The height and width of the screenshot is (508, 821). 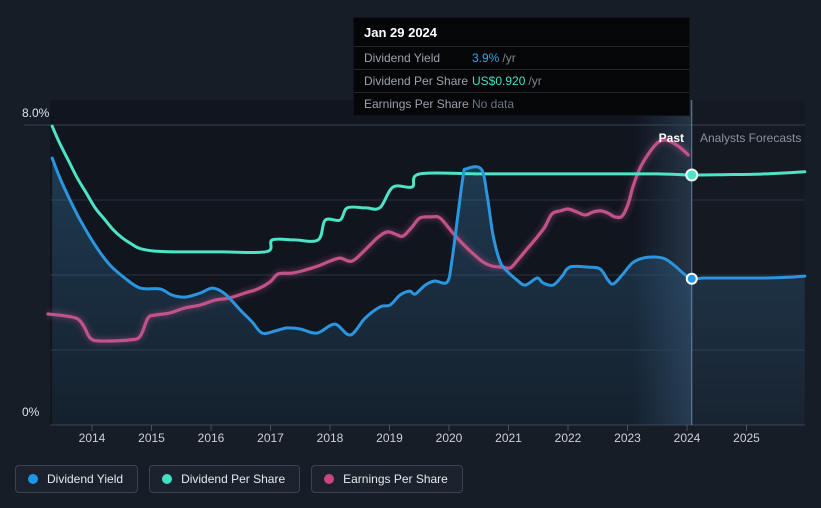 What do you see at coordinates (31, 412) in the screenshot?
I see `y-axis-label-bottom: 0%` at bounding box center [31, 412].